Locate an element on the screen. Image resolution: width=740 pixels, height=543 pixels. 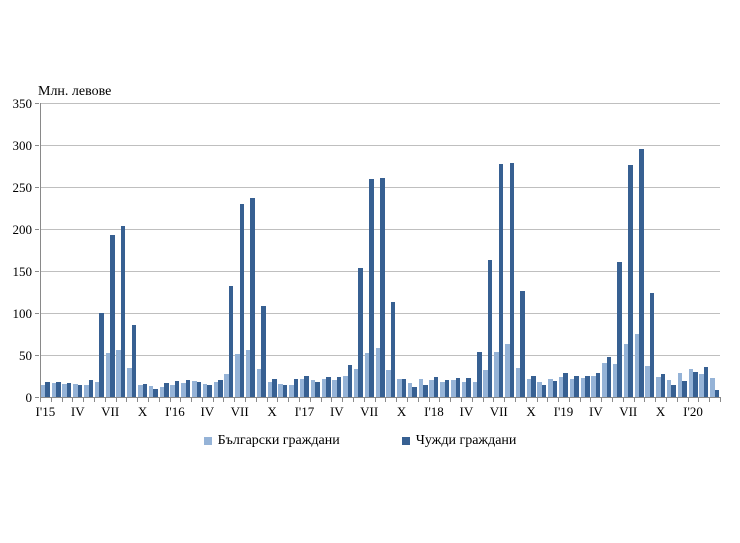
legend-swatch-icon is located at coordinates (207, 441).